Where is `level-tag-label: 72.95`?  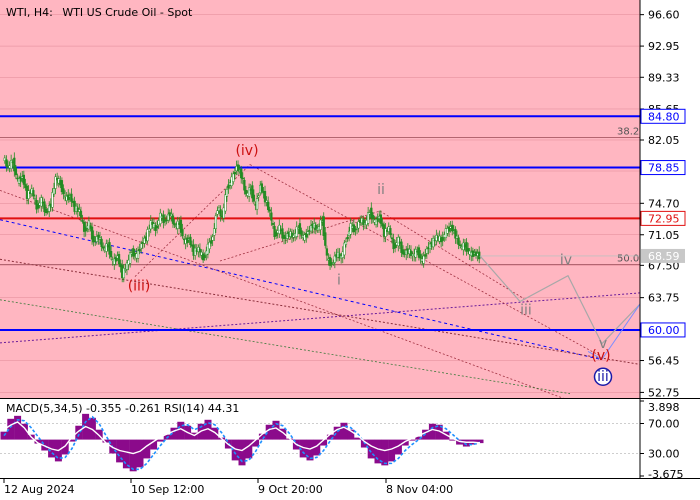
level-tag-label: 72.95 is located at coordinates (664, 218).